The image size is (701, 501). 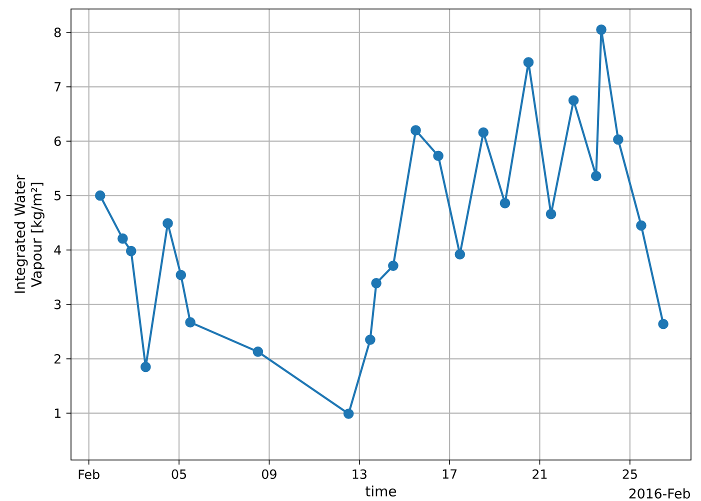 I want to click on y-axis-title: Integrated Water Vapour [kg/m²], so click(x=29, y=233).